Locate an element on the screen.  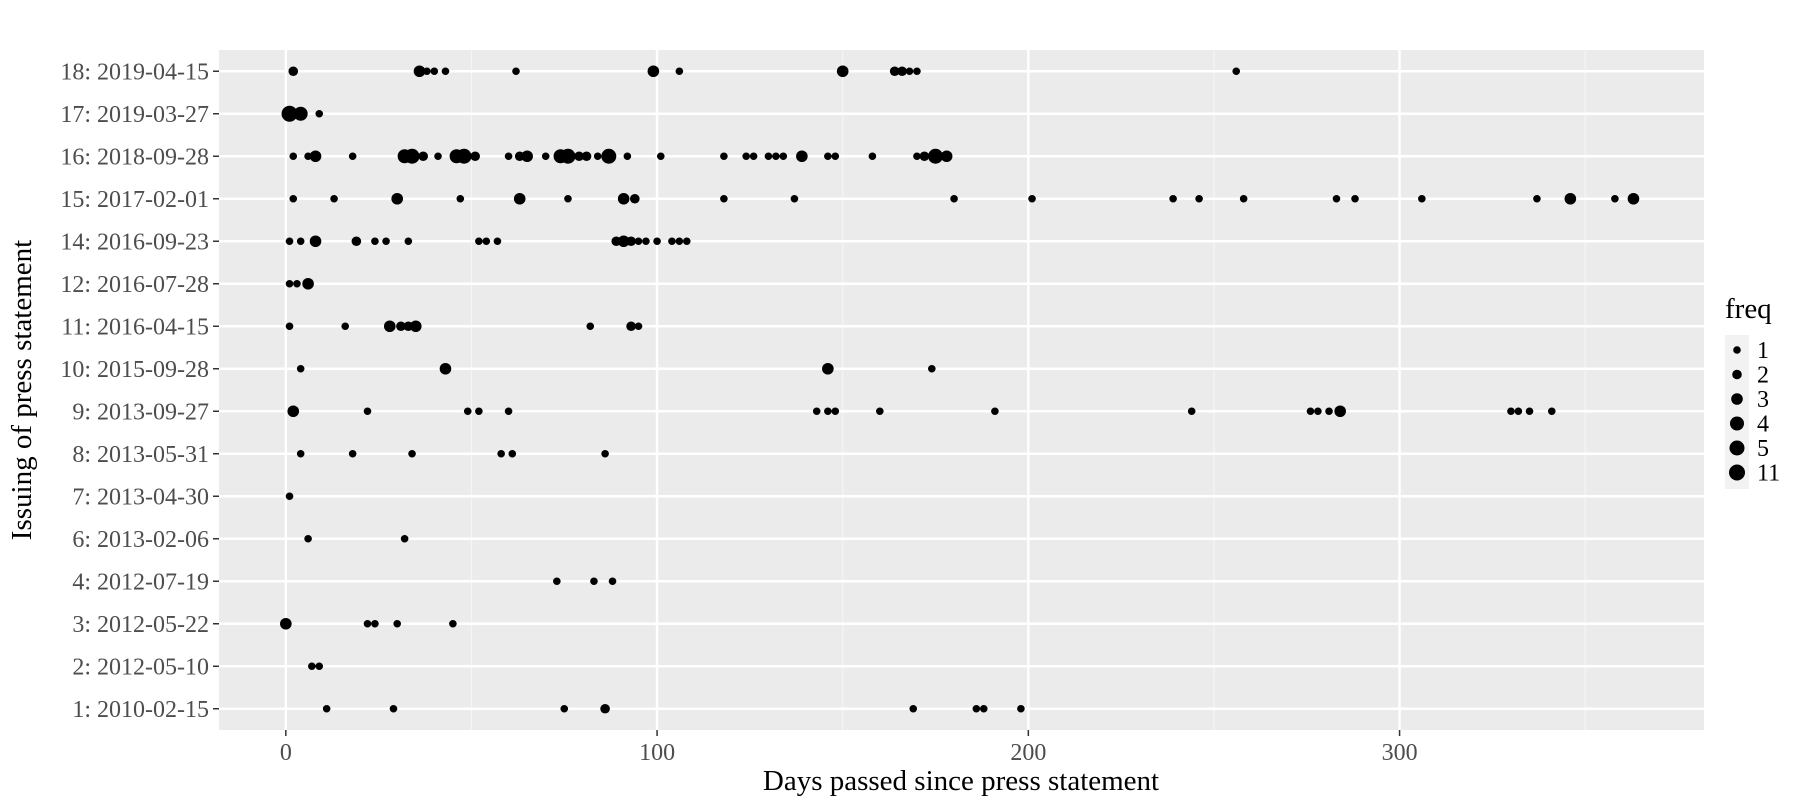
legend-entry: 3 is located at coordinates (1763, 400).